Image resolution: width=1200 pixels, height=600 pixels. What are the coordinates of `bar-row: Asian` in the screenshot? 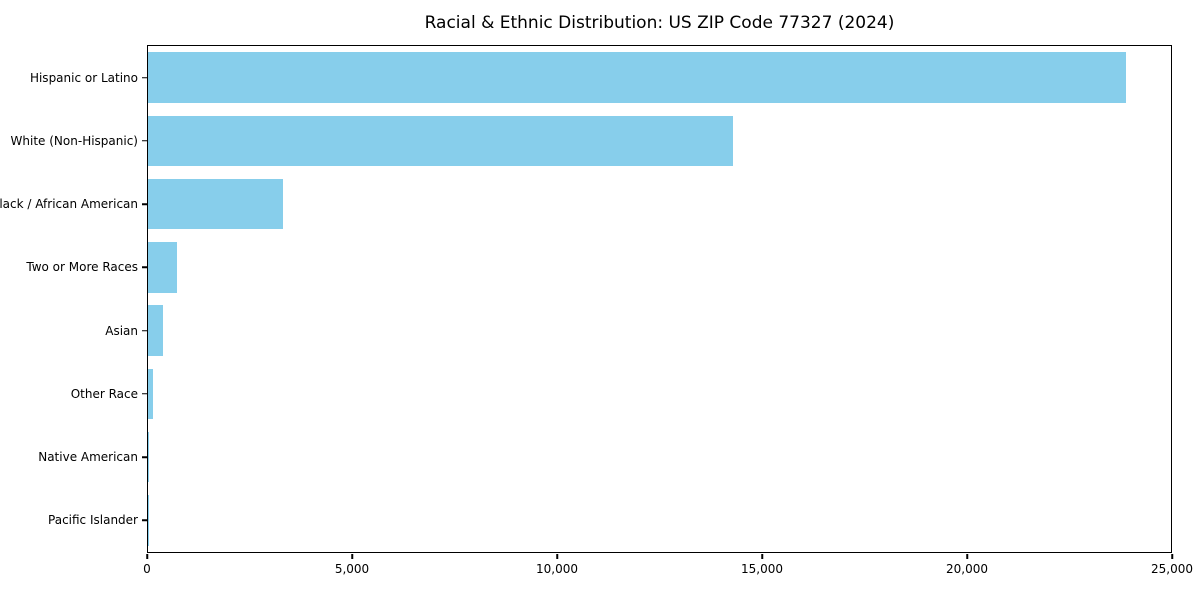 It's located at (638, 330).